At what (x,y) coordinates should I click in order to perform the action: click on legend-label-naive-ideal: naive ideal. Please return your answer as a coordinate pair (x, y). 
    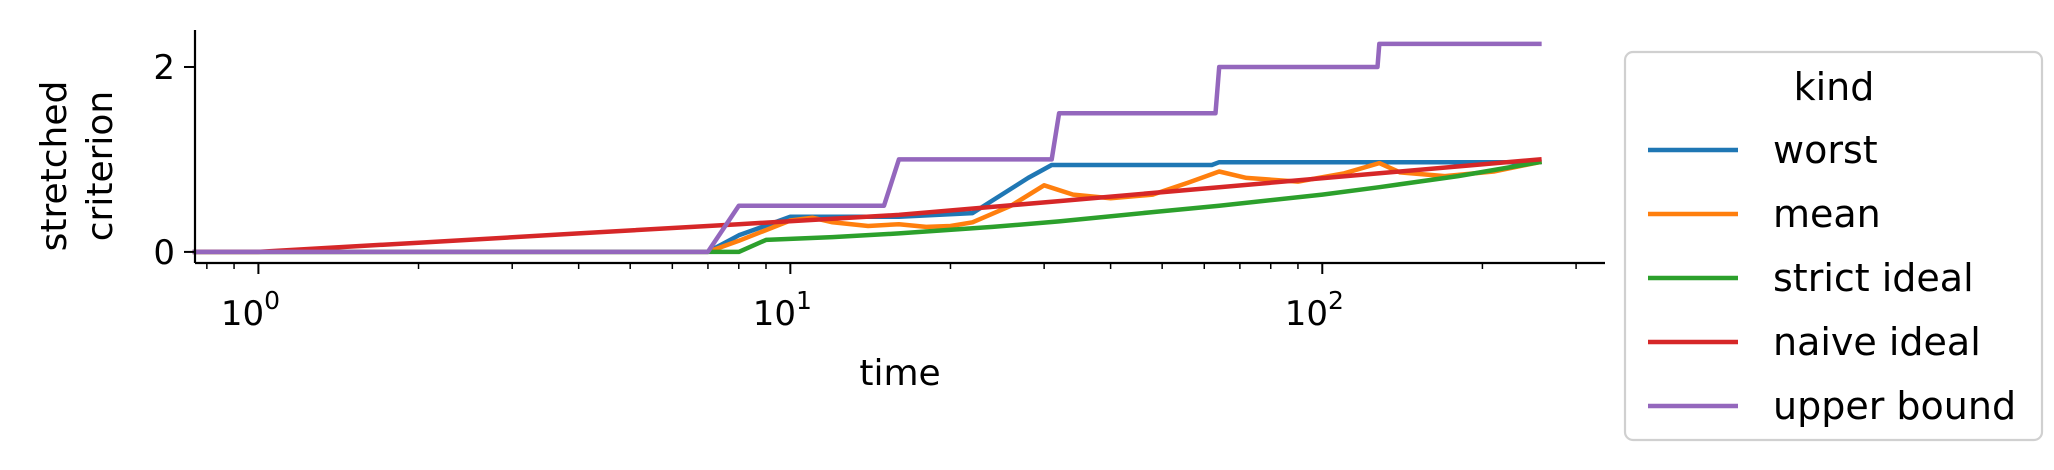
    Looking at the image, I should click on (1877, 342).